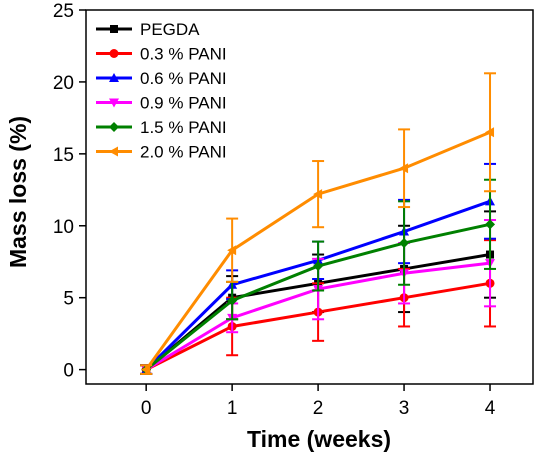  I want to click on legend-item: 0.6 % PANI, so click(161, 78).